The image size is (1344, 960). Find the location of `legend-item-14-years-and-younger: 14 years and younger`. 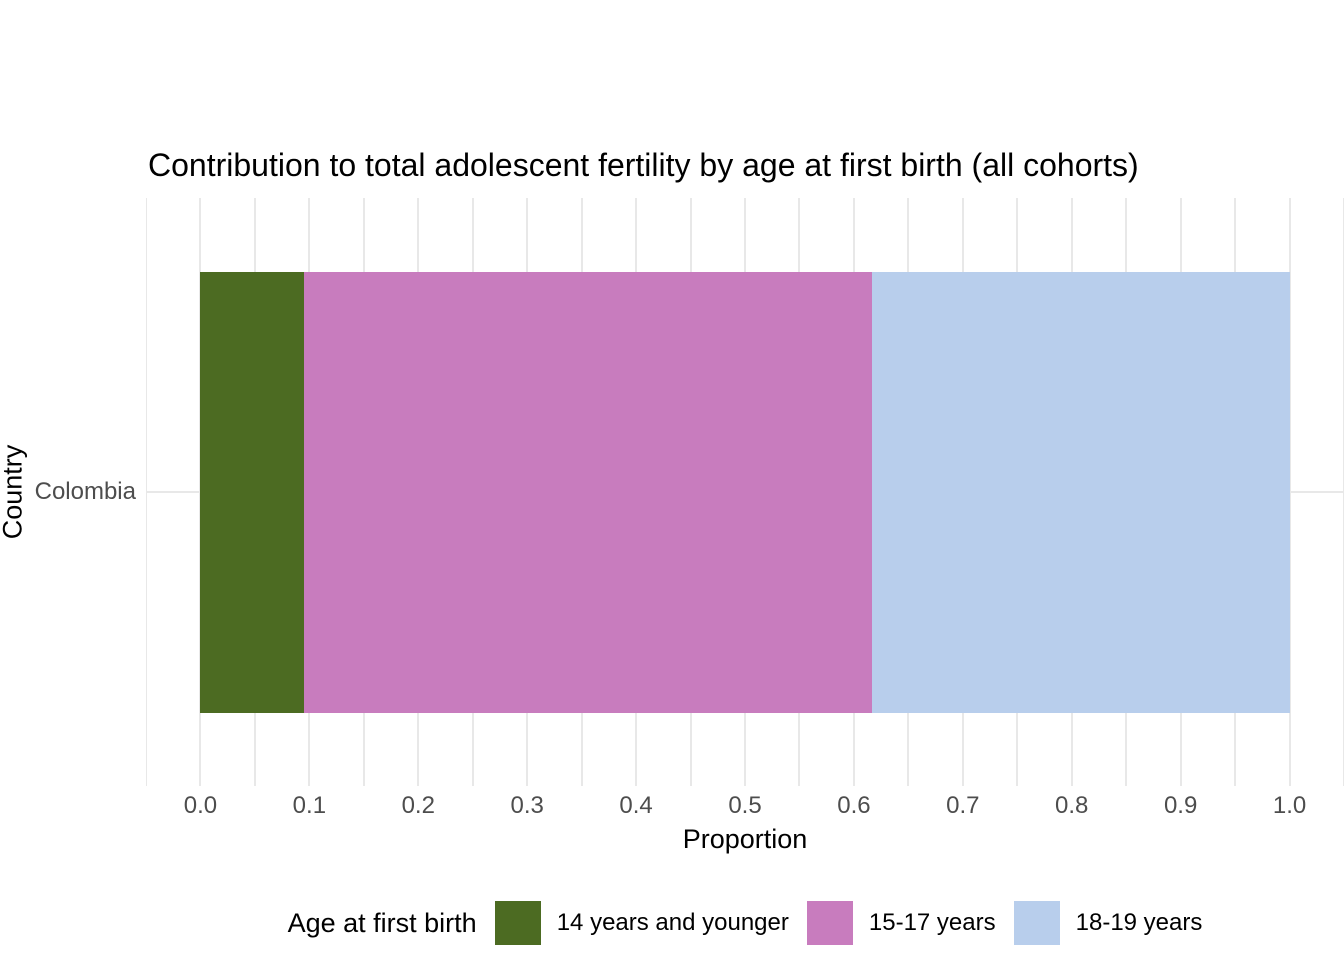

legend-item-14-years-and-younger: 14 years and younger is located at coordinates (641, 923).